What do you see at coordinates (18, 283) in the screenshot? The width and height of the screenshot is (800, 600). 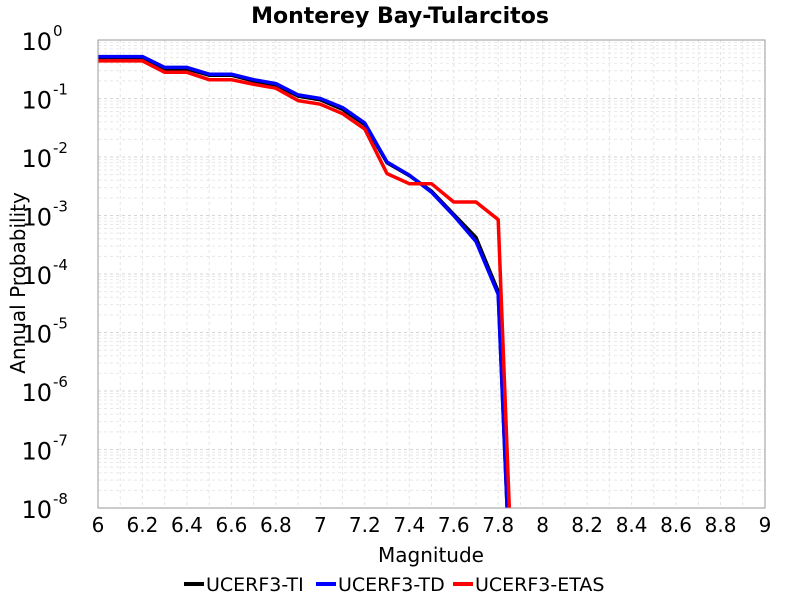 I see `y-axis-label: Annual Probability` at bounding box center [18, 283].